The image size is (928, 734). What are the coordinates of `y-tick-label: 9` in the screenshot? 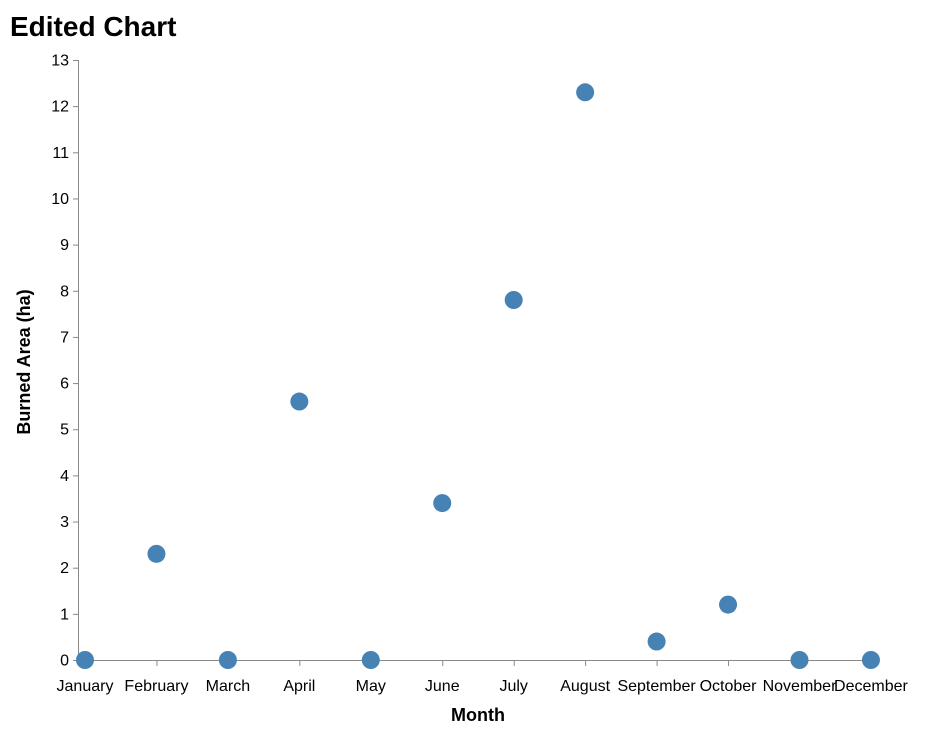 It's located at (64, 245).